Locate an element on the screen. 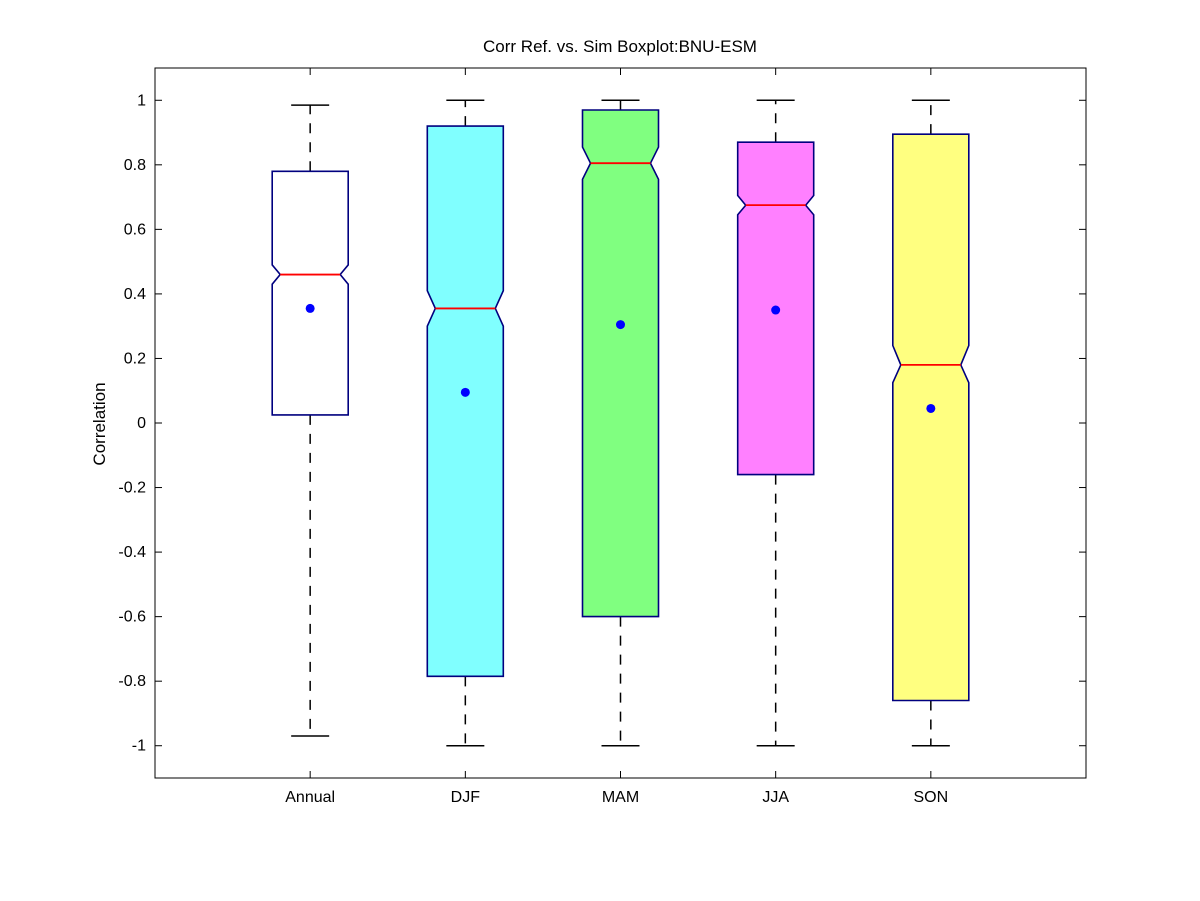 The height and width of the screenshot is (901, 1200). y-tick-label: -0.6 is located at coordinates (132, 617).